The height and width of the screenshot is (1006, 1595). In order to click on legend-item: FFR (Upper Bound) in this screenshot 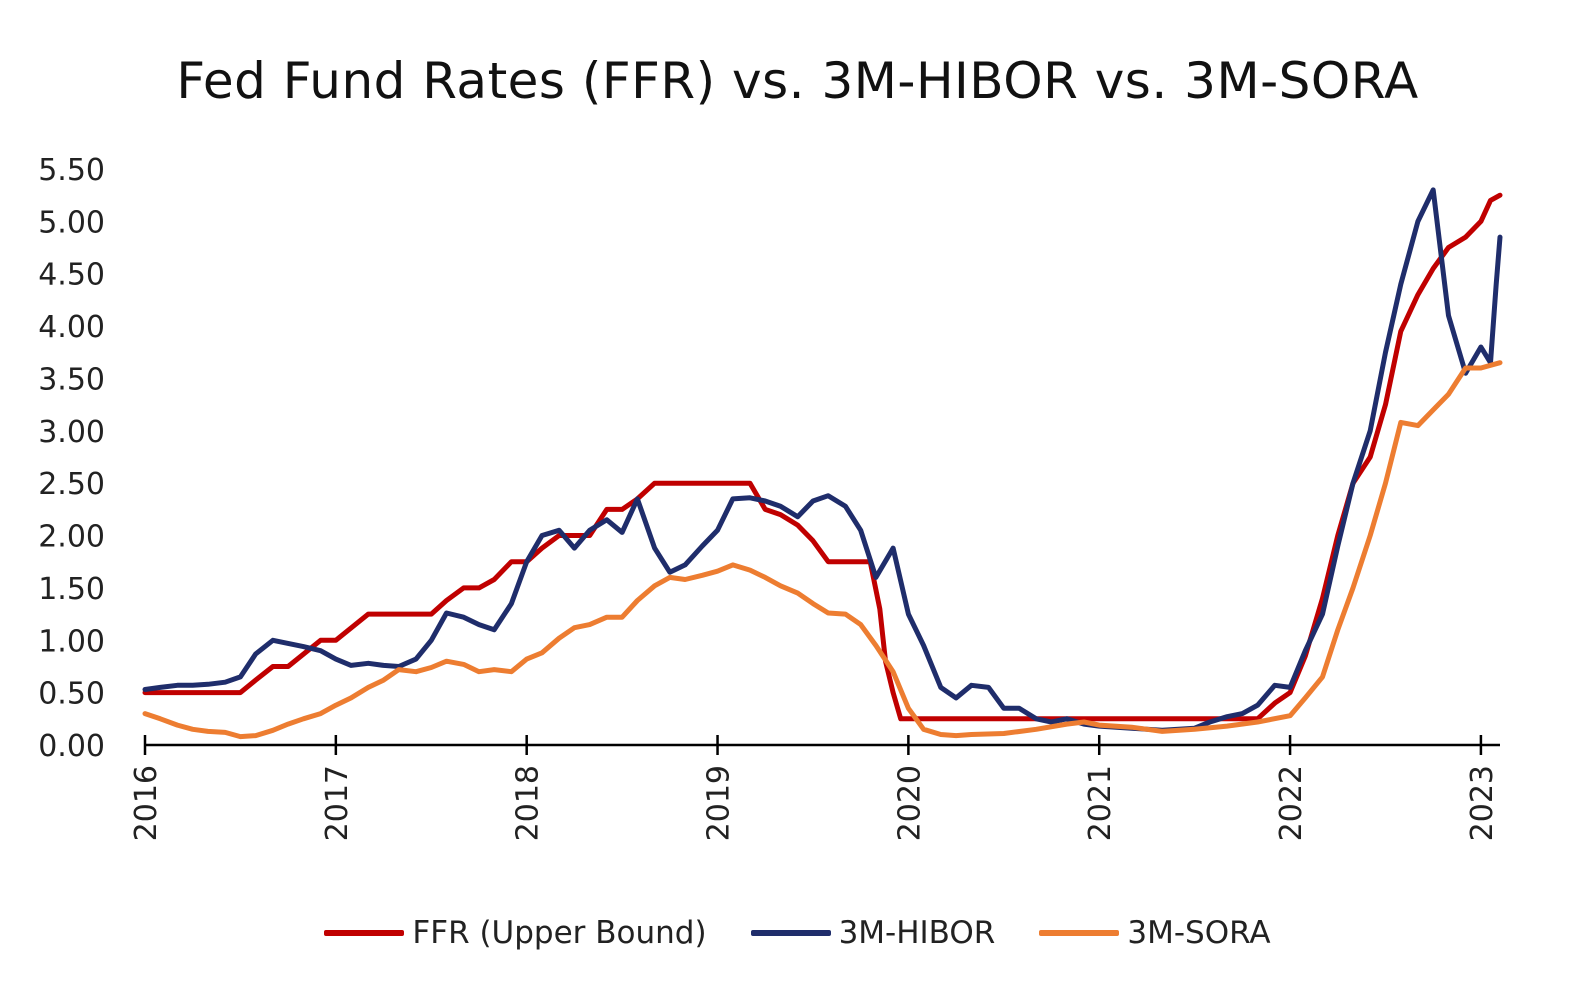, I will do `click(515, 933)`.